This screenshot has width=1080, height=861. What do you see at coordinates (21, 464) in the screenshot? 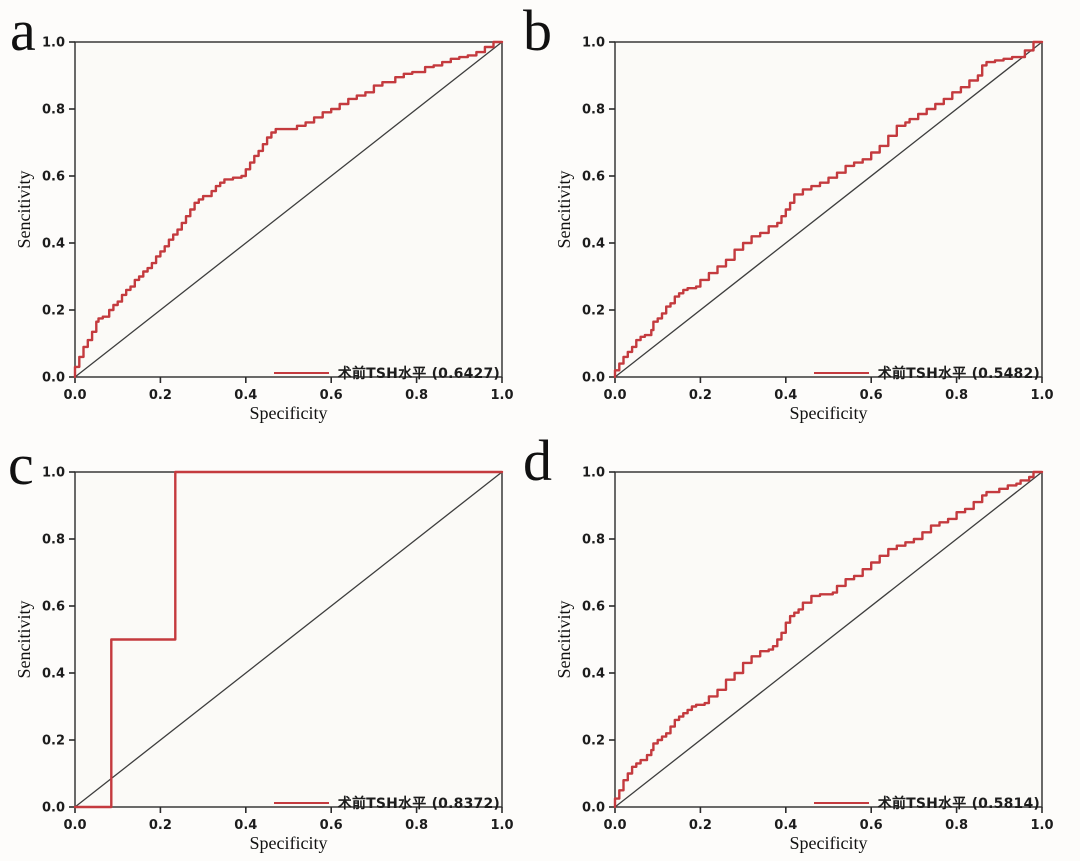
I see `panel-letter-c: c` at bounding box center [21, 464].